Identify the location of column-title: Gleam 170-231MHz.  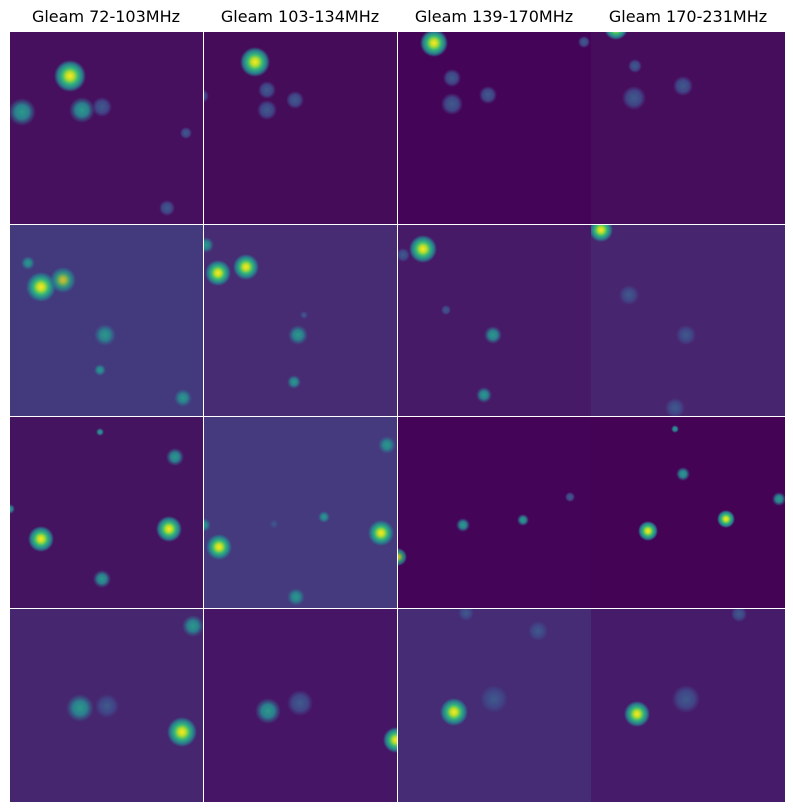
(688, 16).